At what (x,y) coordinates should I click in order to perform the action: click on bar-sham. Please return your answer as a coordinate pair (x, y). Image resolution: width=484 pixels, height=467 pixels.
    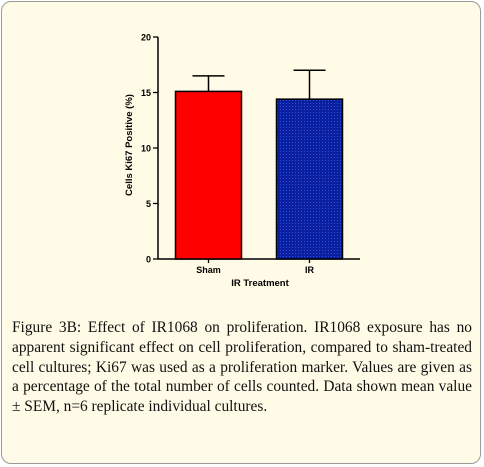
    Looking at the image, I should click on (208, 175).